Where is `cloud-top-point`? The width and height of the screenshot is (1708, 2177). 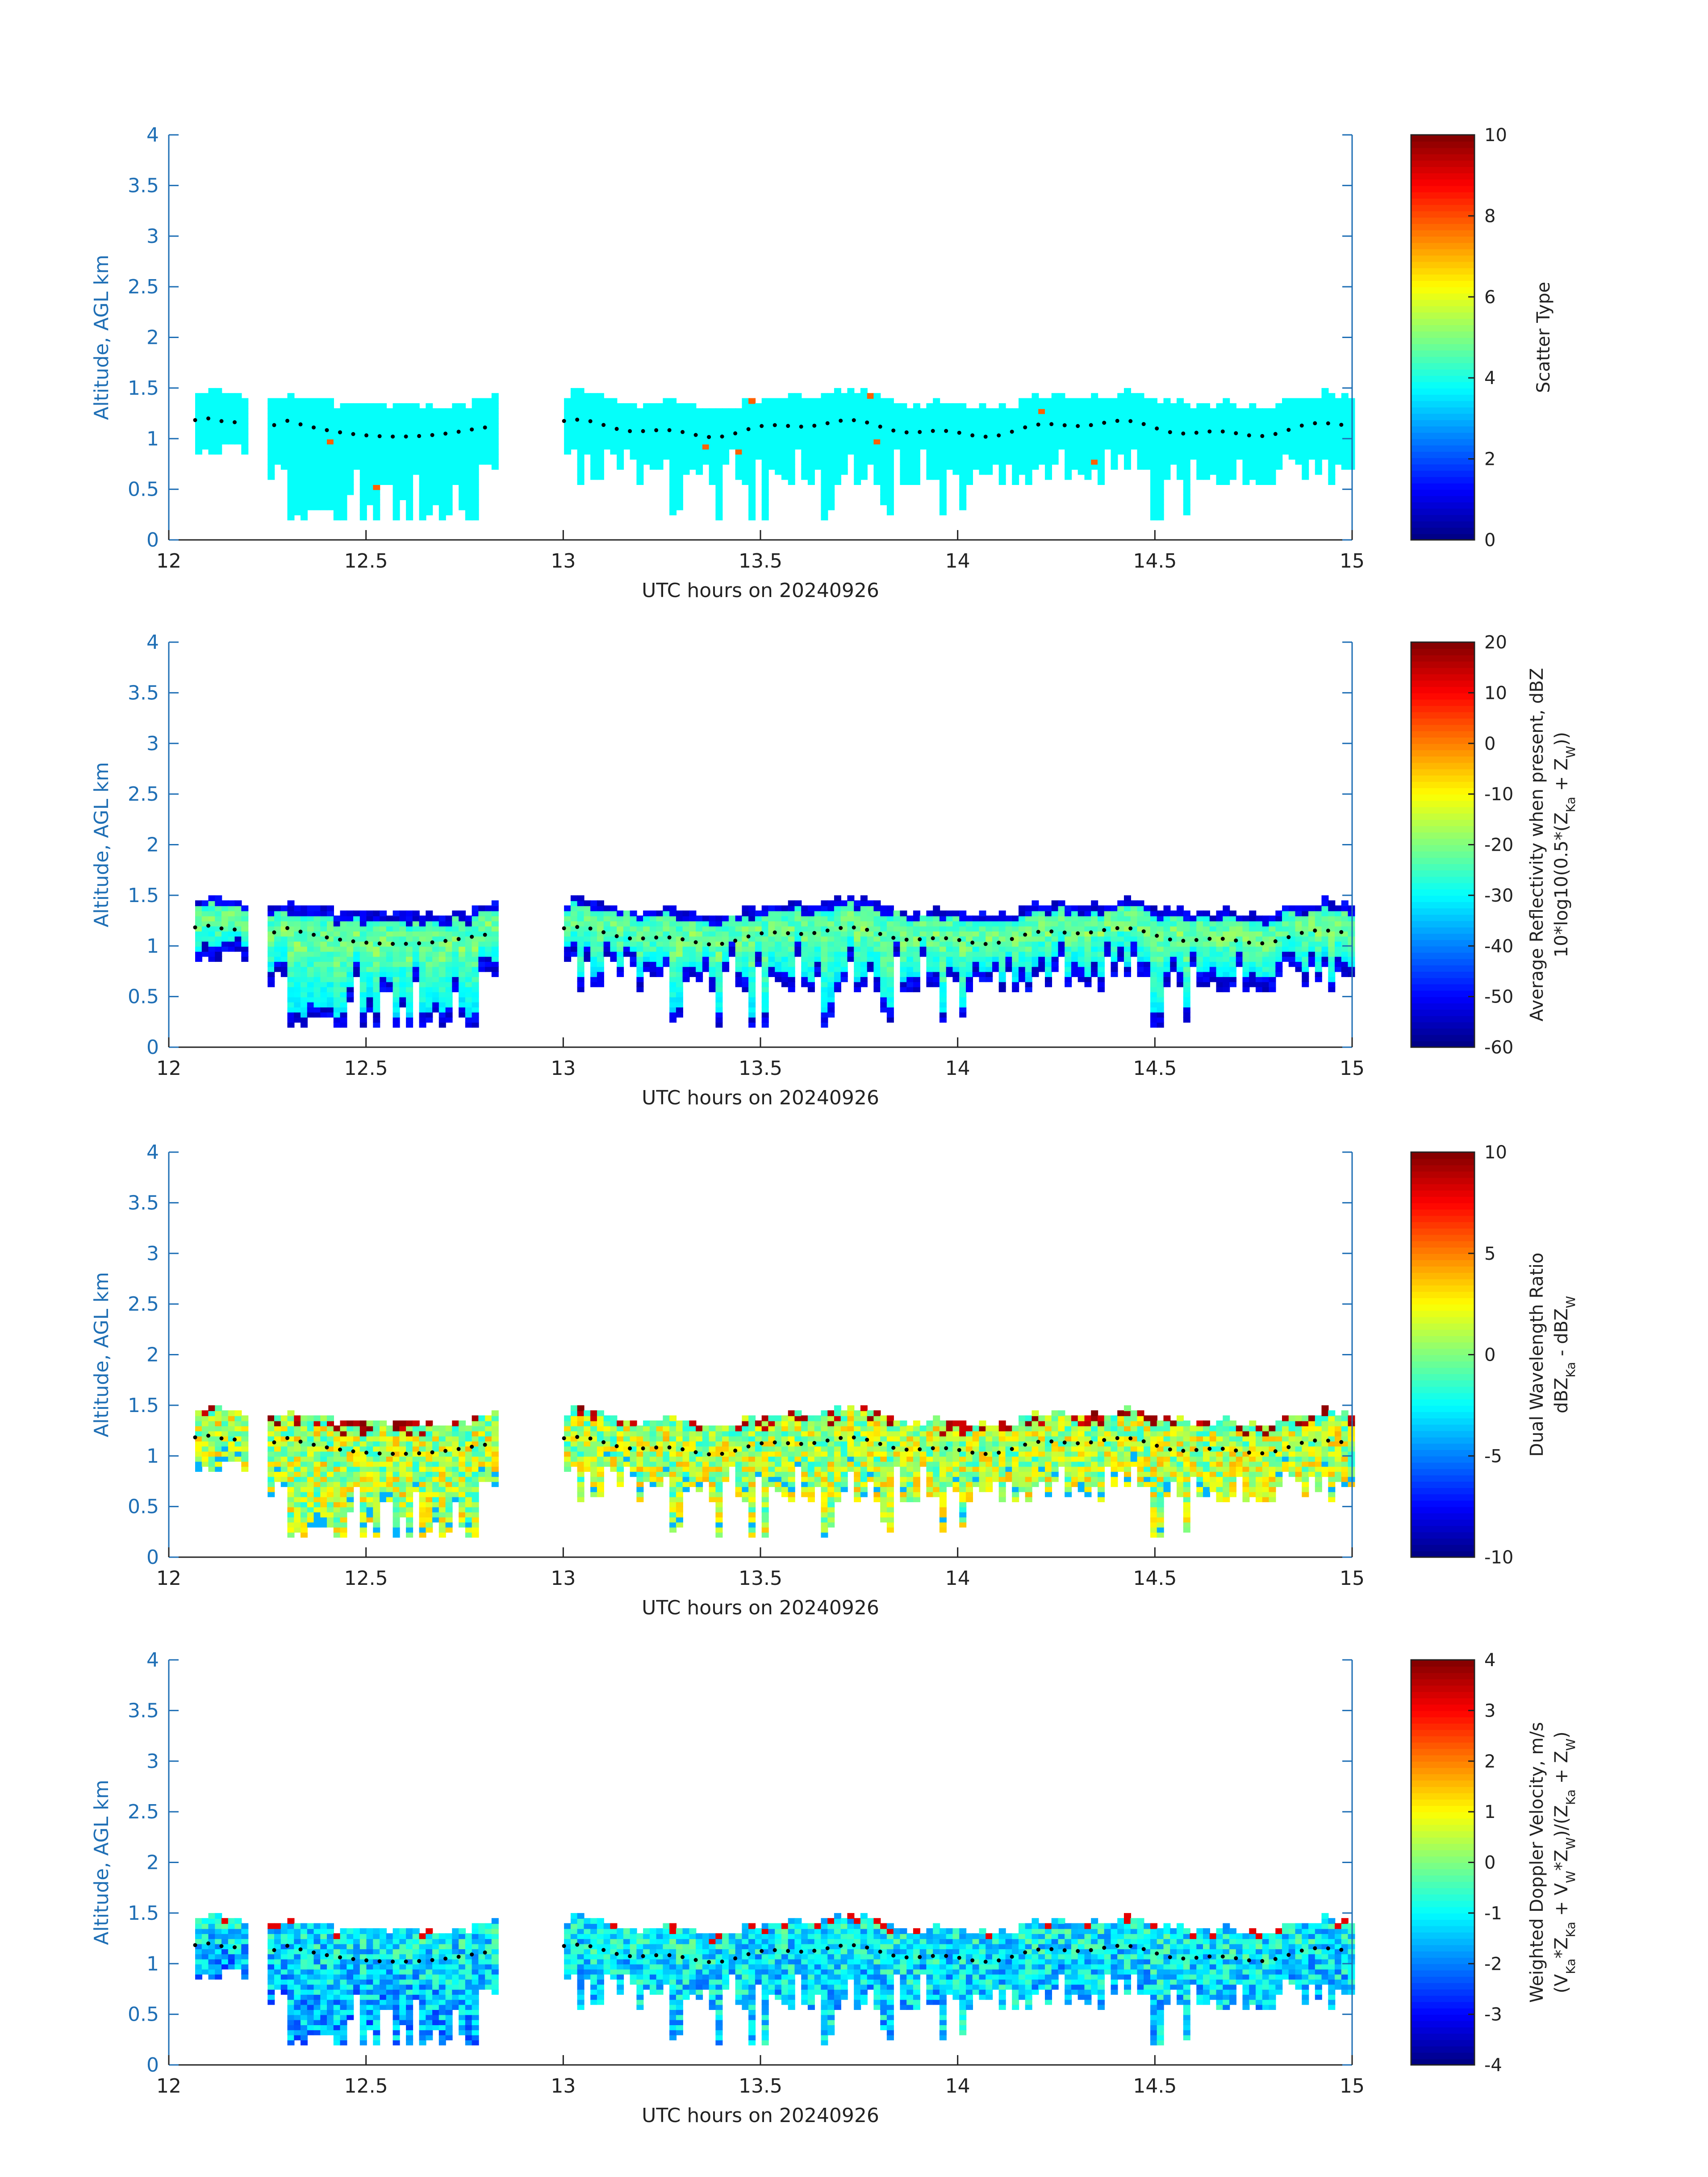 cloud-top-point is located at coordinates (485, 427).